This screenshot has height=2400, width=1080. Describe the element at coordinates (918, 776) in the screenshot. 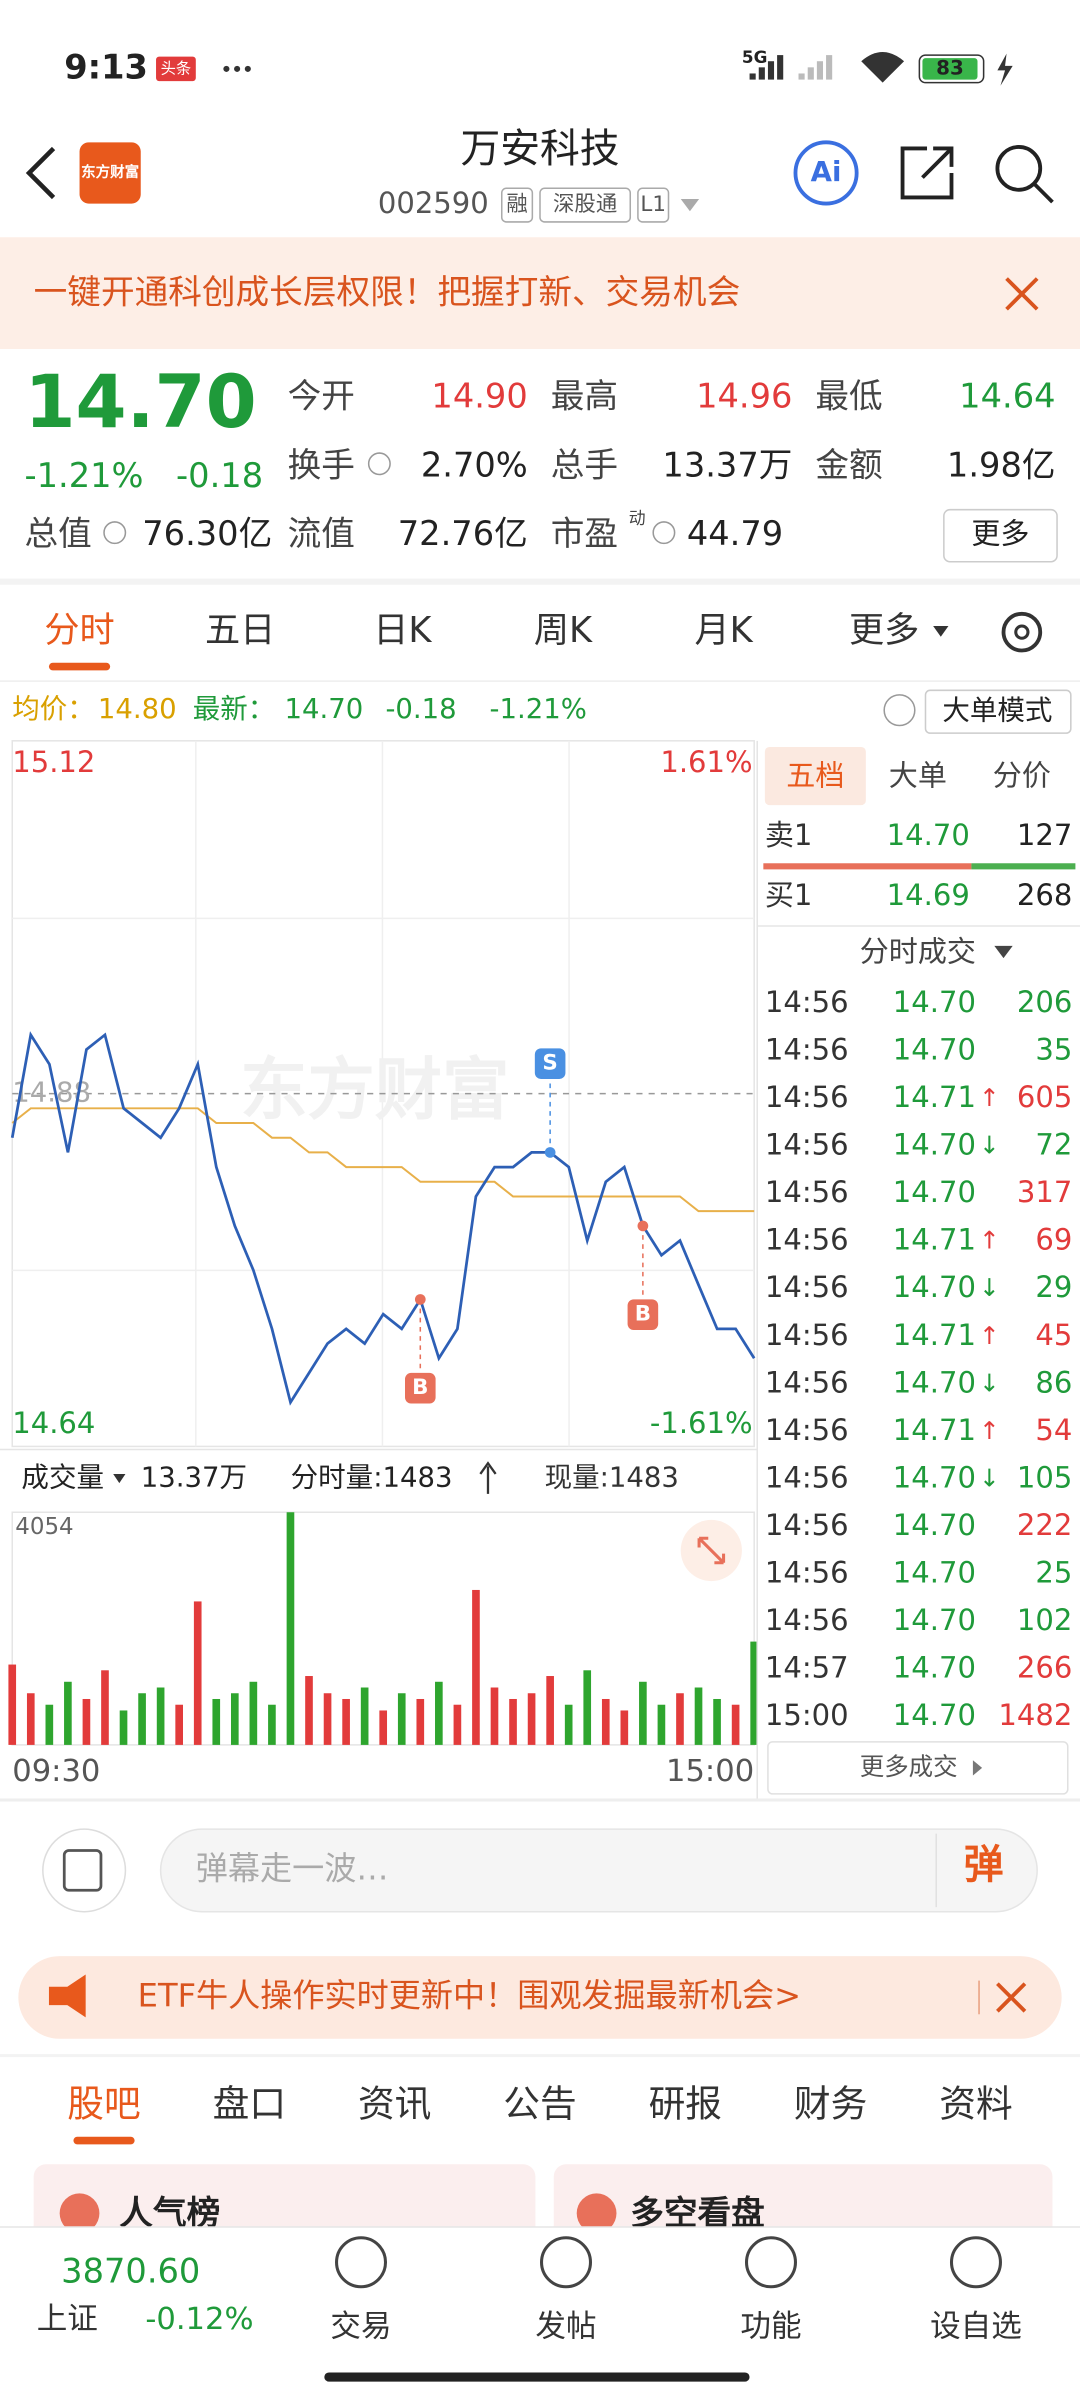

I see `panel-tab: 大单` at that location.